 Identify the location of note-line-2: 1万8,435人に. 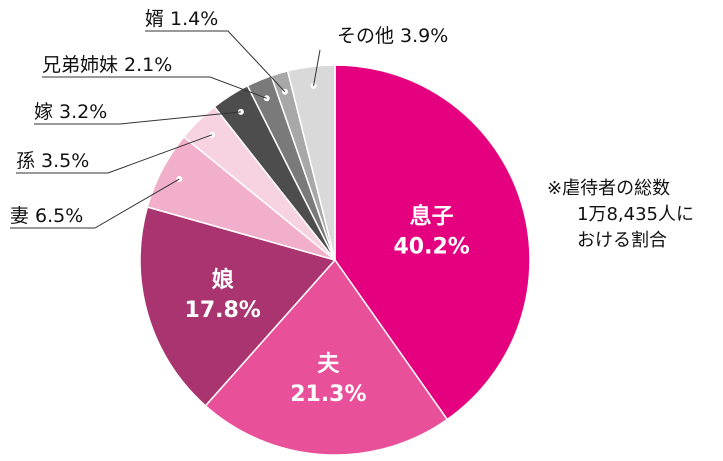
(635, 214).